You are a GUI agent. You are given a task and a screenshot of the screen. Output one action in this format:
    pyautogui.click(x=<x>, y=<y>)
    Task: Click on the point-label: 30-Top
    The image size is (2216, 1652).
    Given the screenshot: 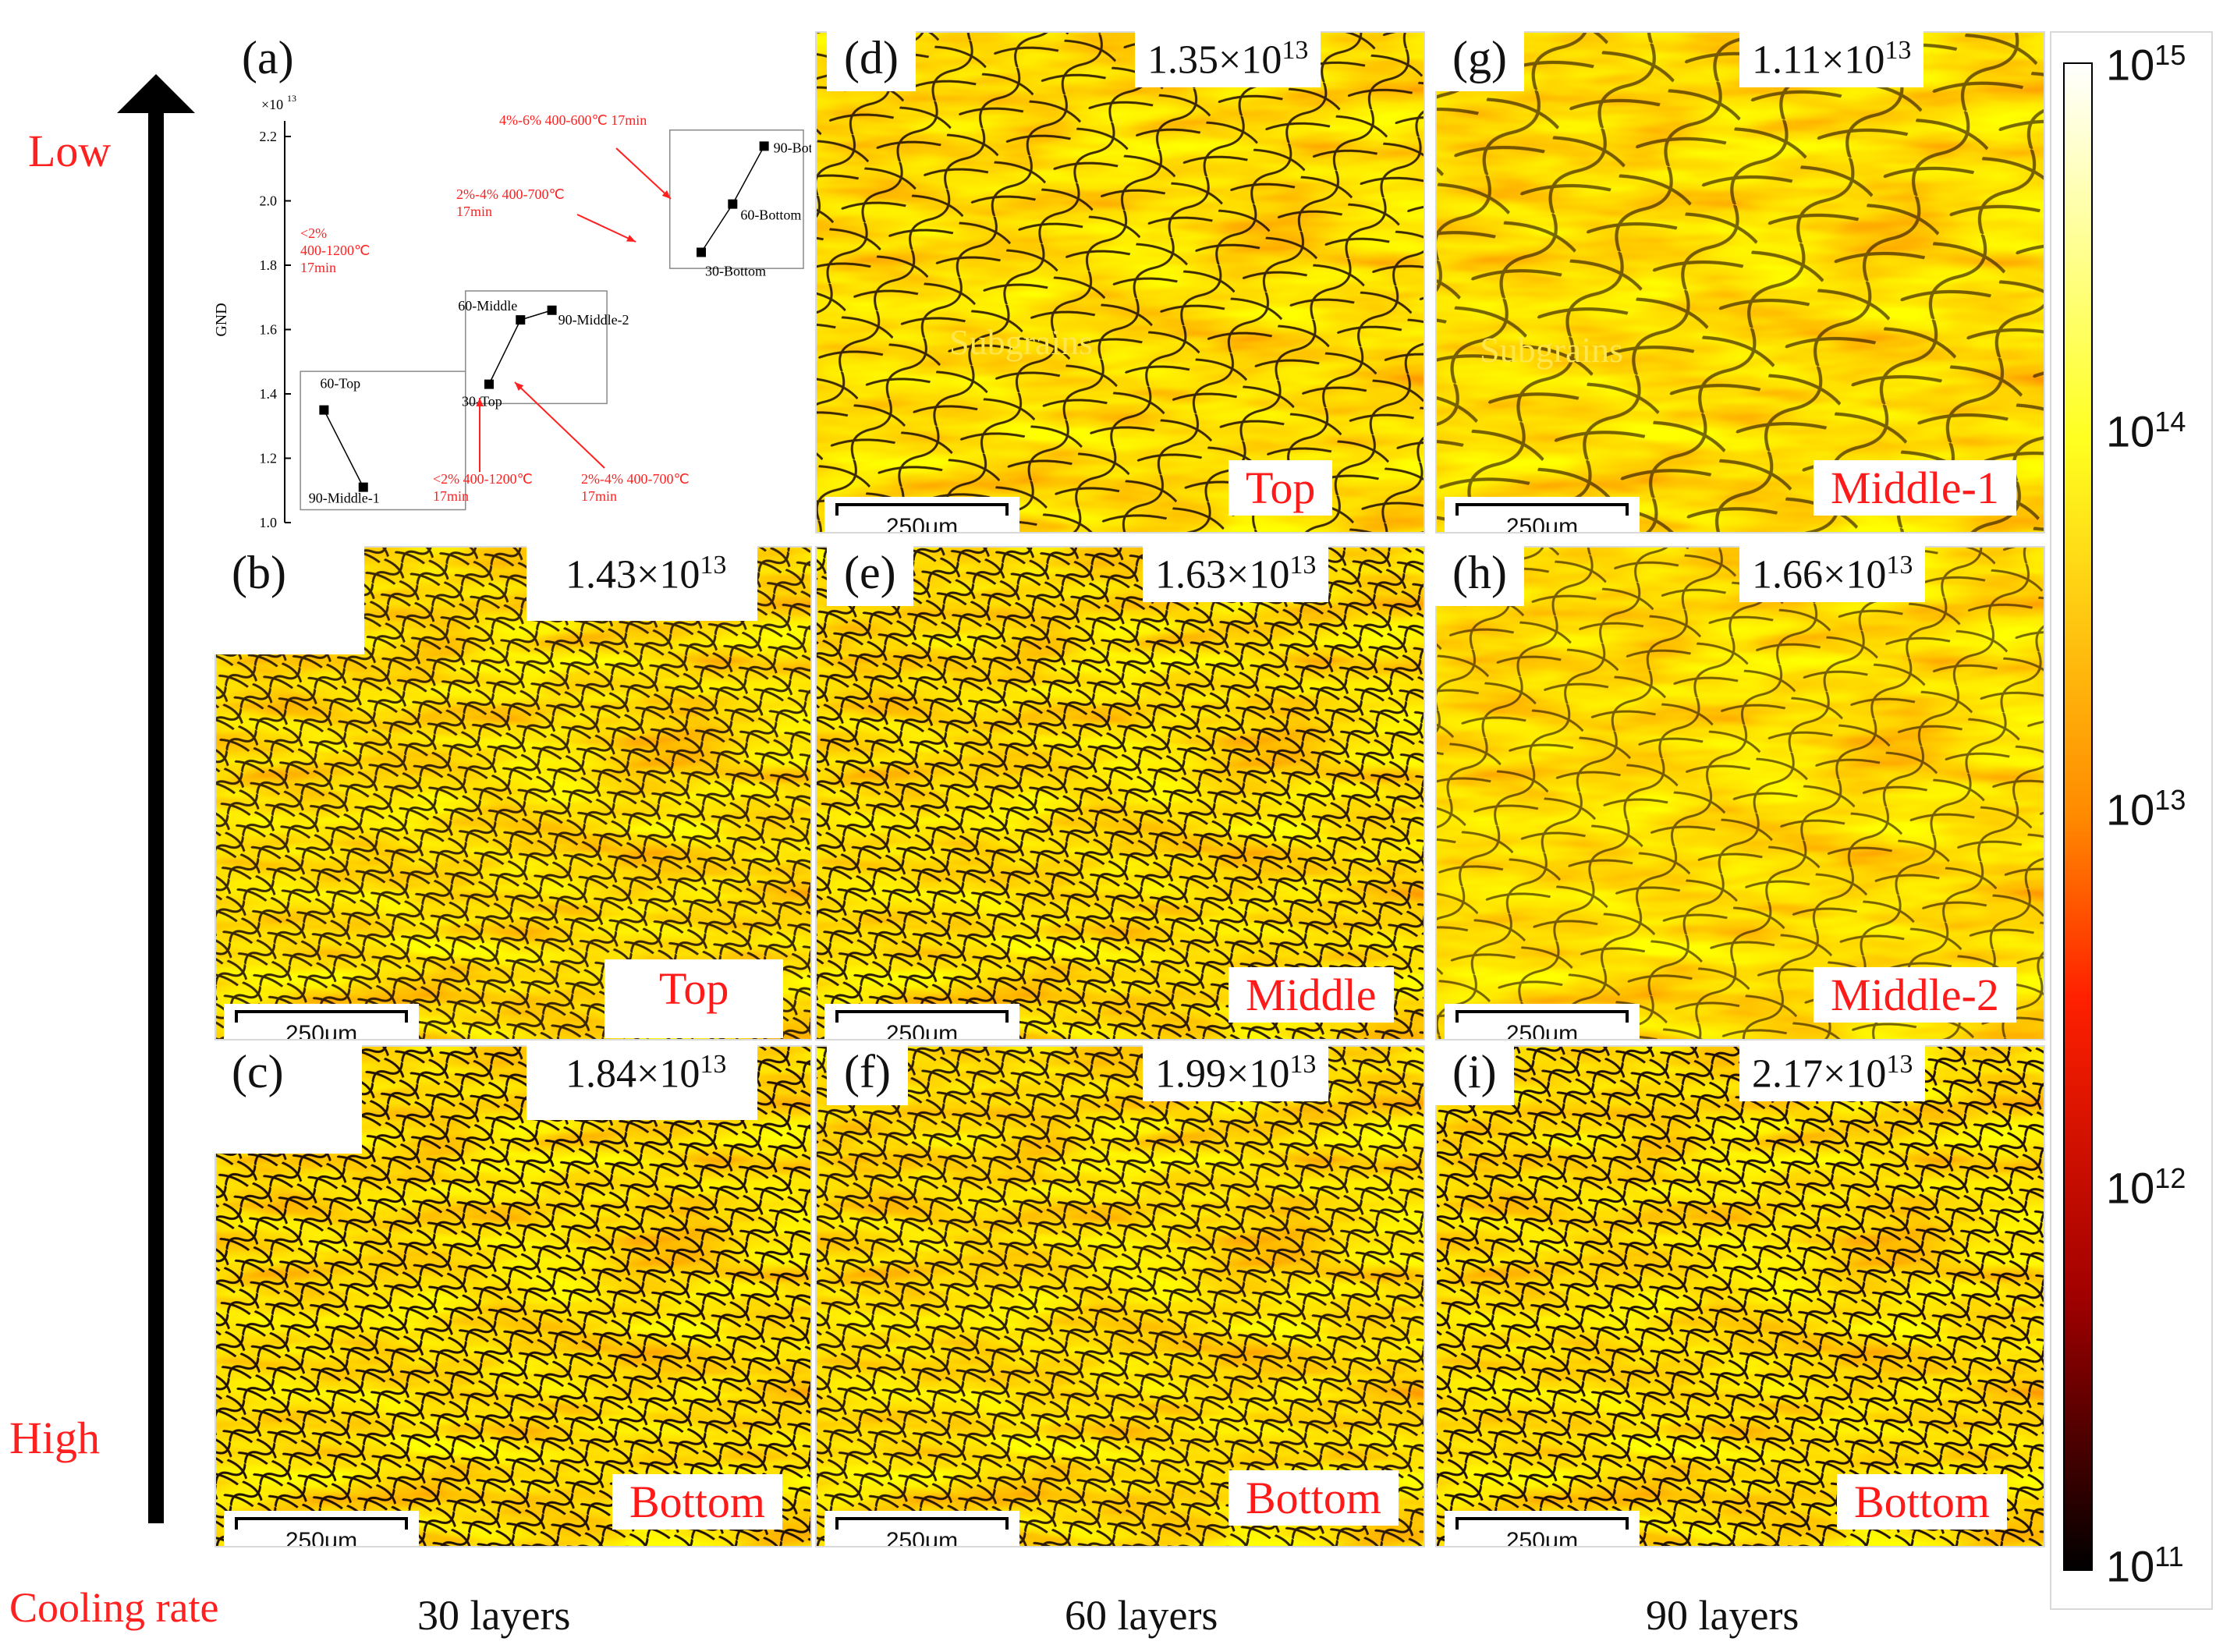 What is the action you would take?
    pyautogui.click(x=482, y=401)
    